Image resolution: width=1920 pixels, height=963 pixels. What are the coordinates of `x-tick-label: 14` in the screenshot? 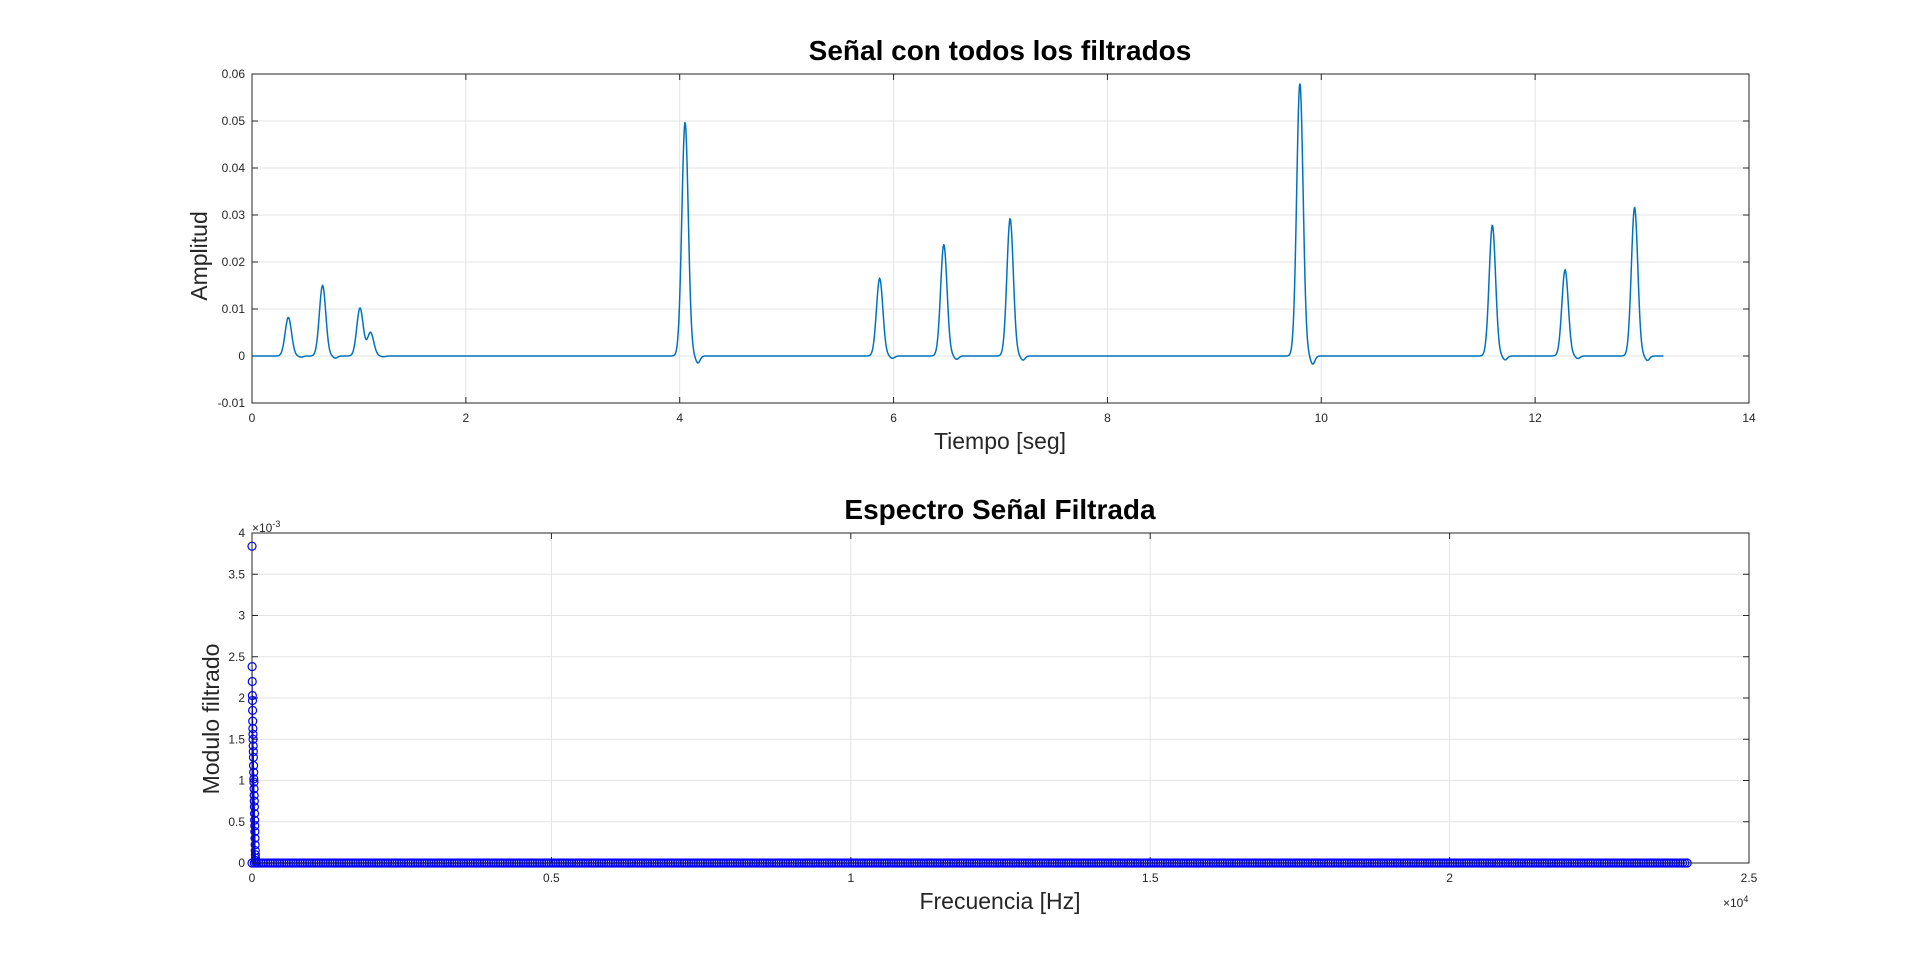 It's located at (1749, 418).